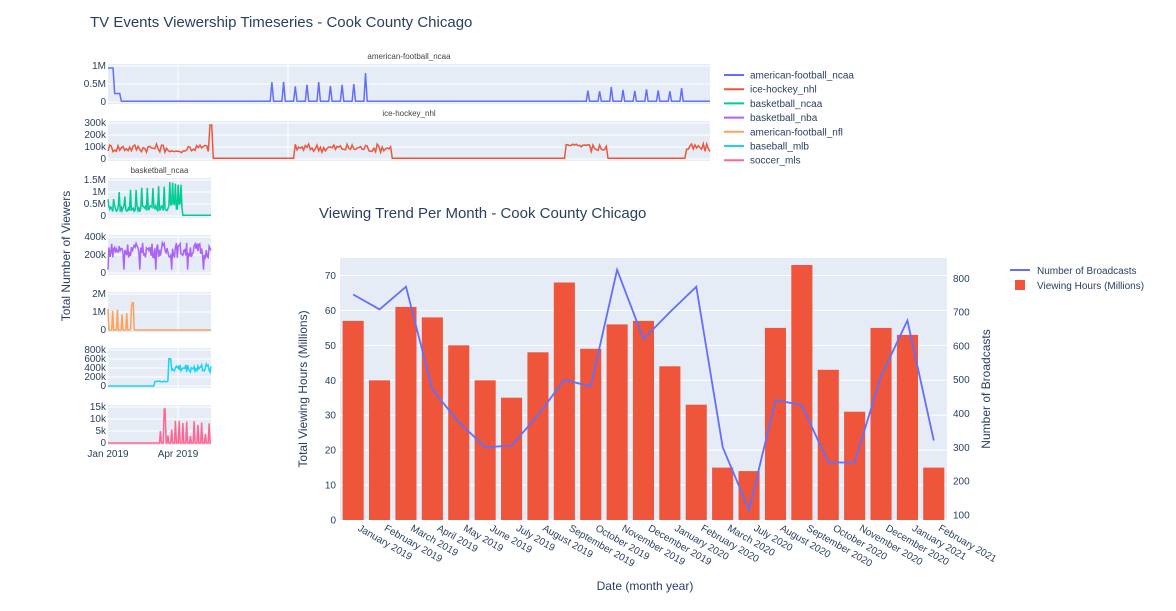 The image size is (1176, 611). What do you see at coordinates (670, 443) in the screenshot?
I see `bar-january-2020` at bounding box center [670, 443].